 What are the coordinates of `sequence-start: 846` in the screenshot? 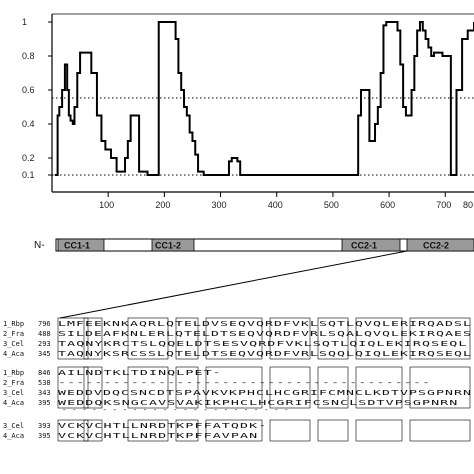 It's located at (44, 373).